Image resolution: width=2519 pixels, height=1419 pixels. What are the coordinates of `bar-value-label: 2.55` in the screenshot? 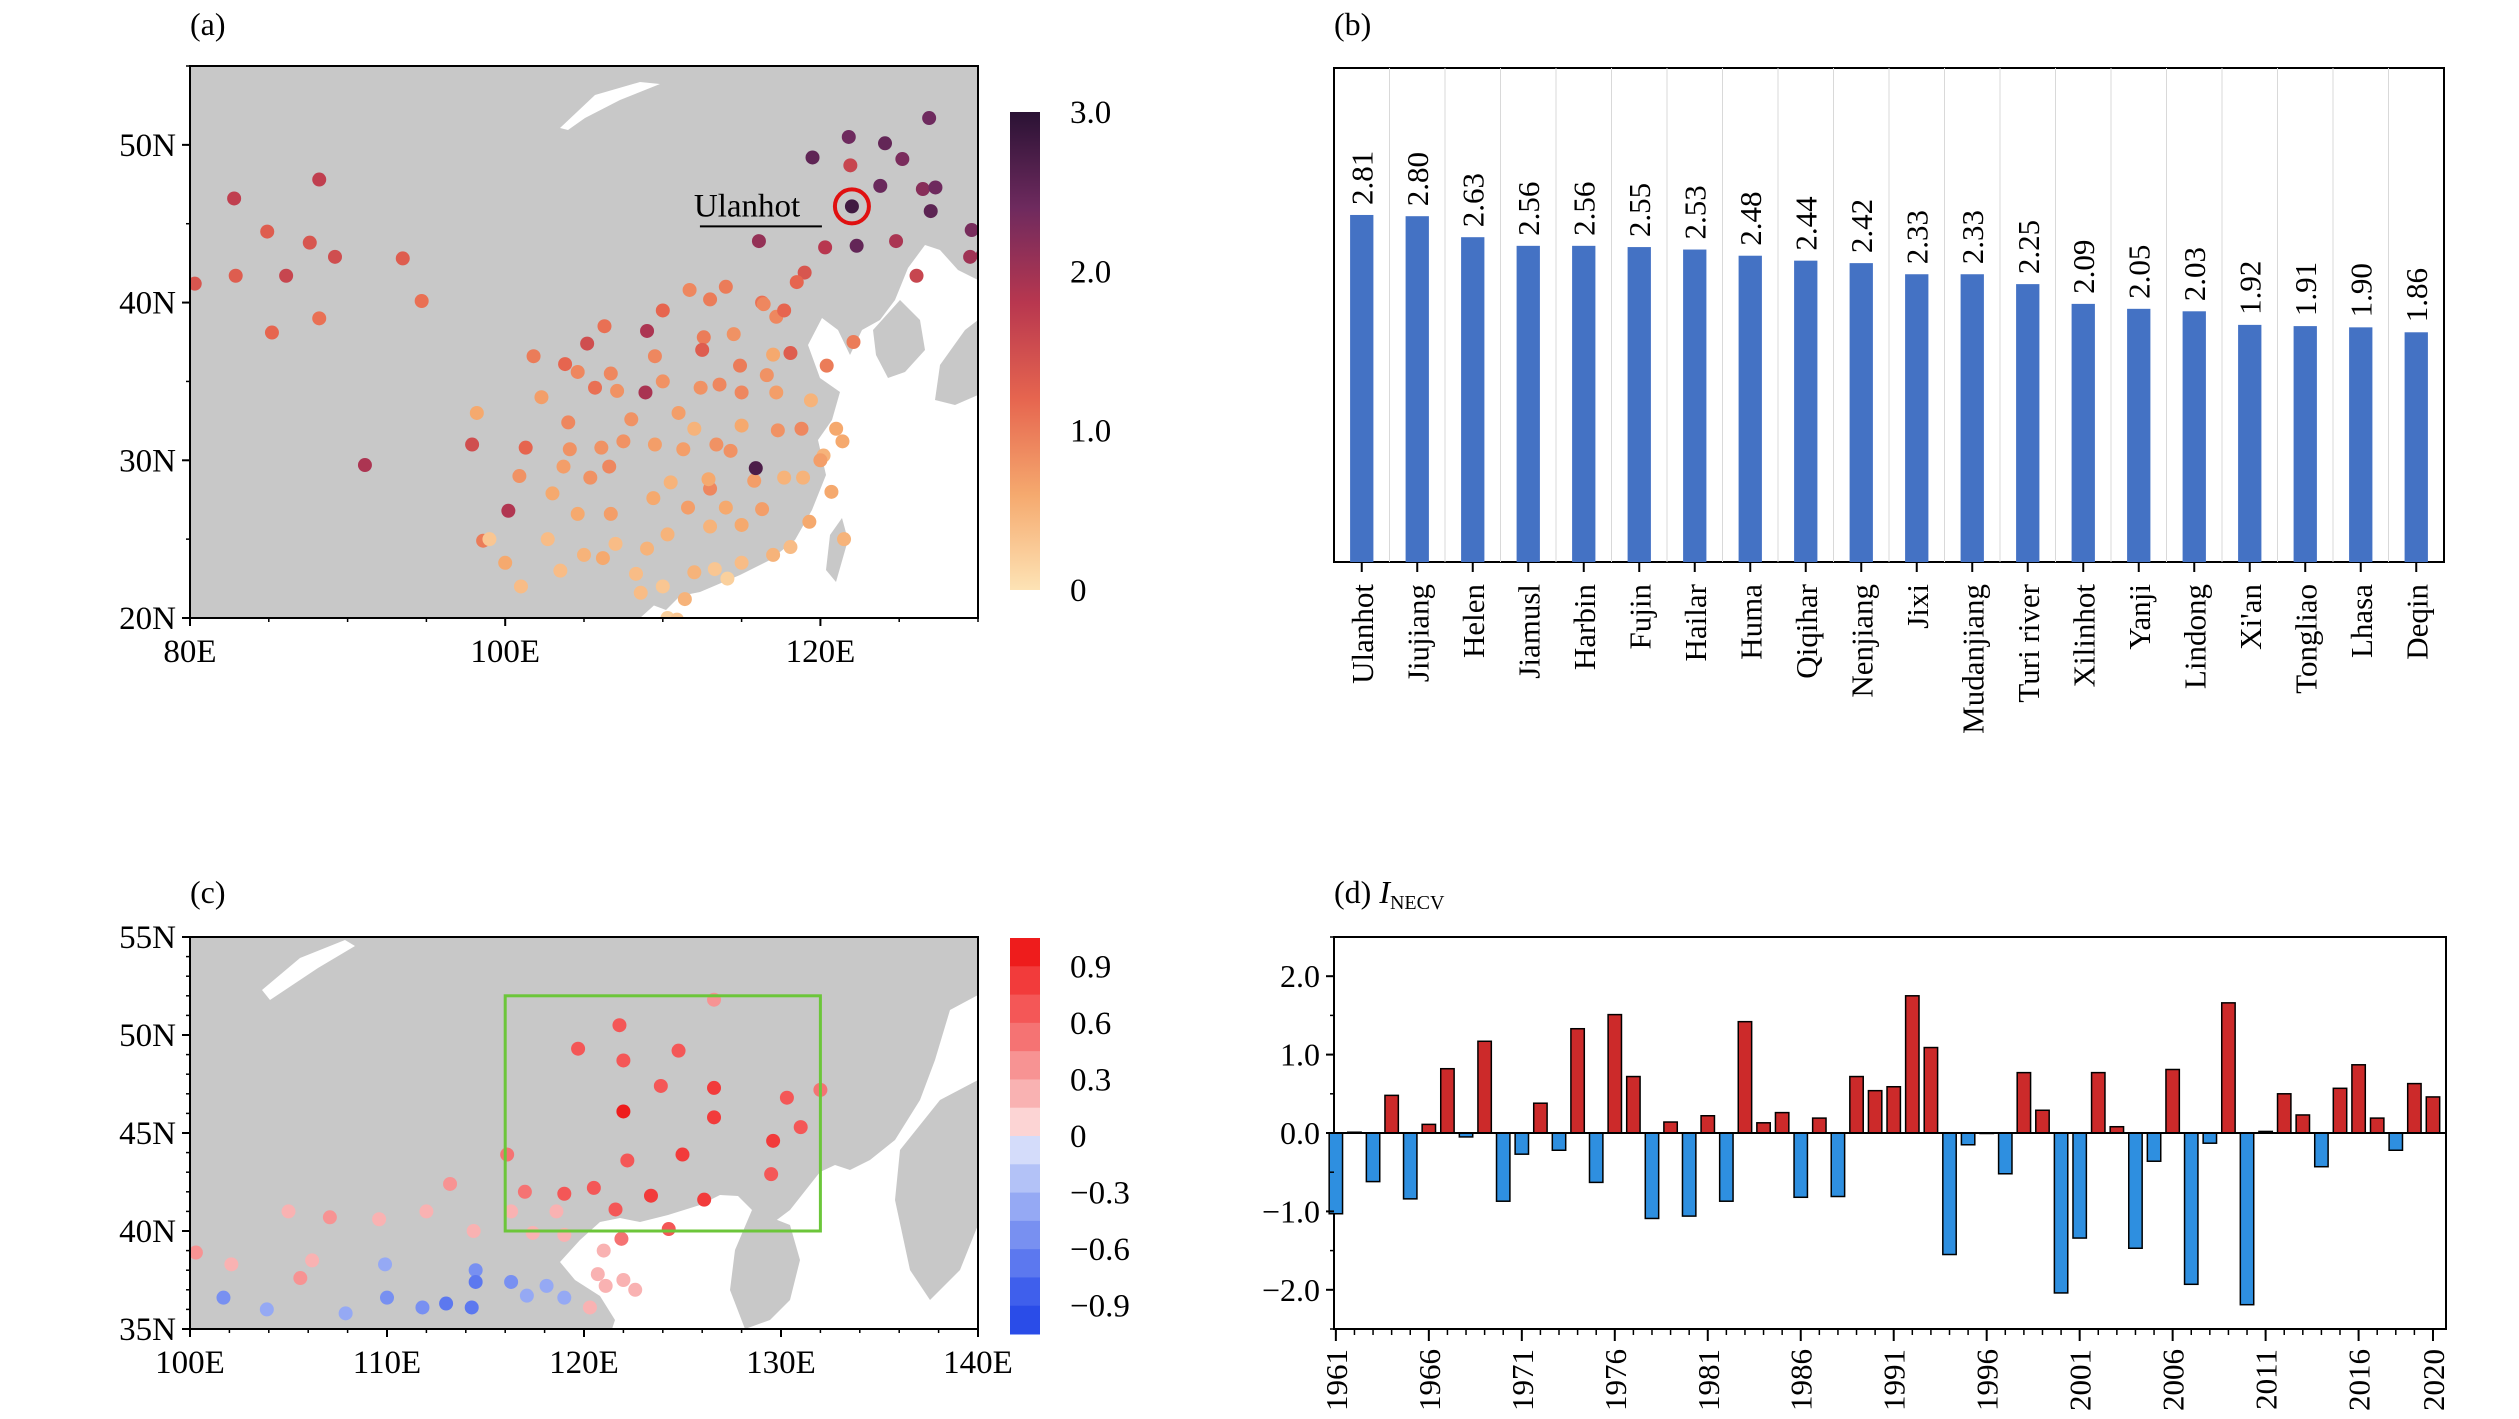 It's located at (1639, 210).